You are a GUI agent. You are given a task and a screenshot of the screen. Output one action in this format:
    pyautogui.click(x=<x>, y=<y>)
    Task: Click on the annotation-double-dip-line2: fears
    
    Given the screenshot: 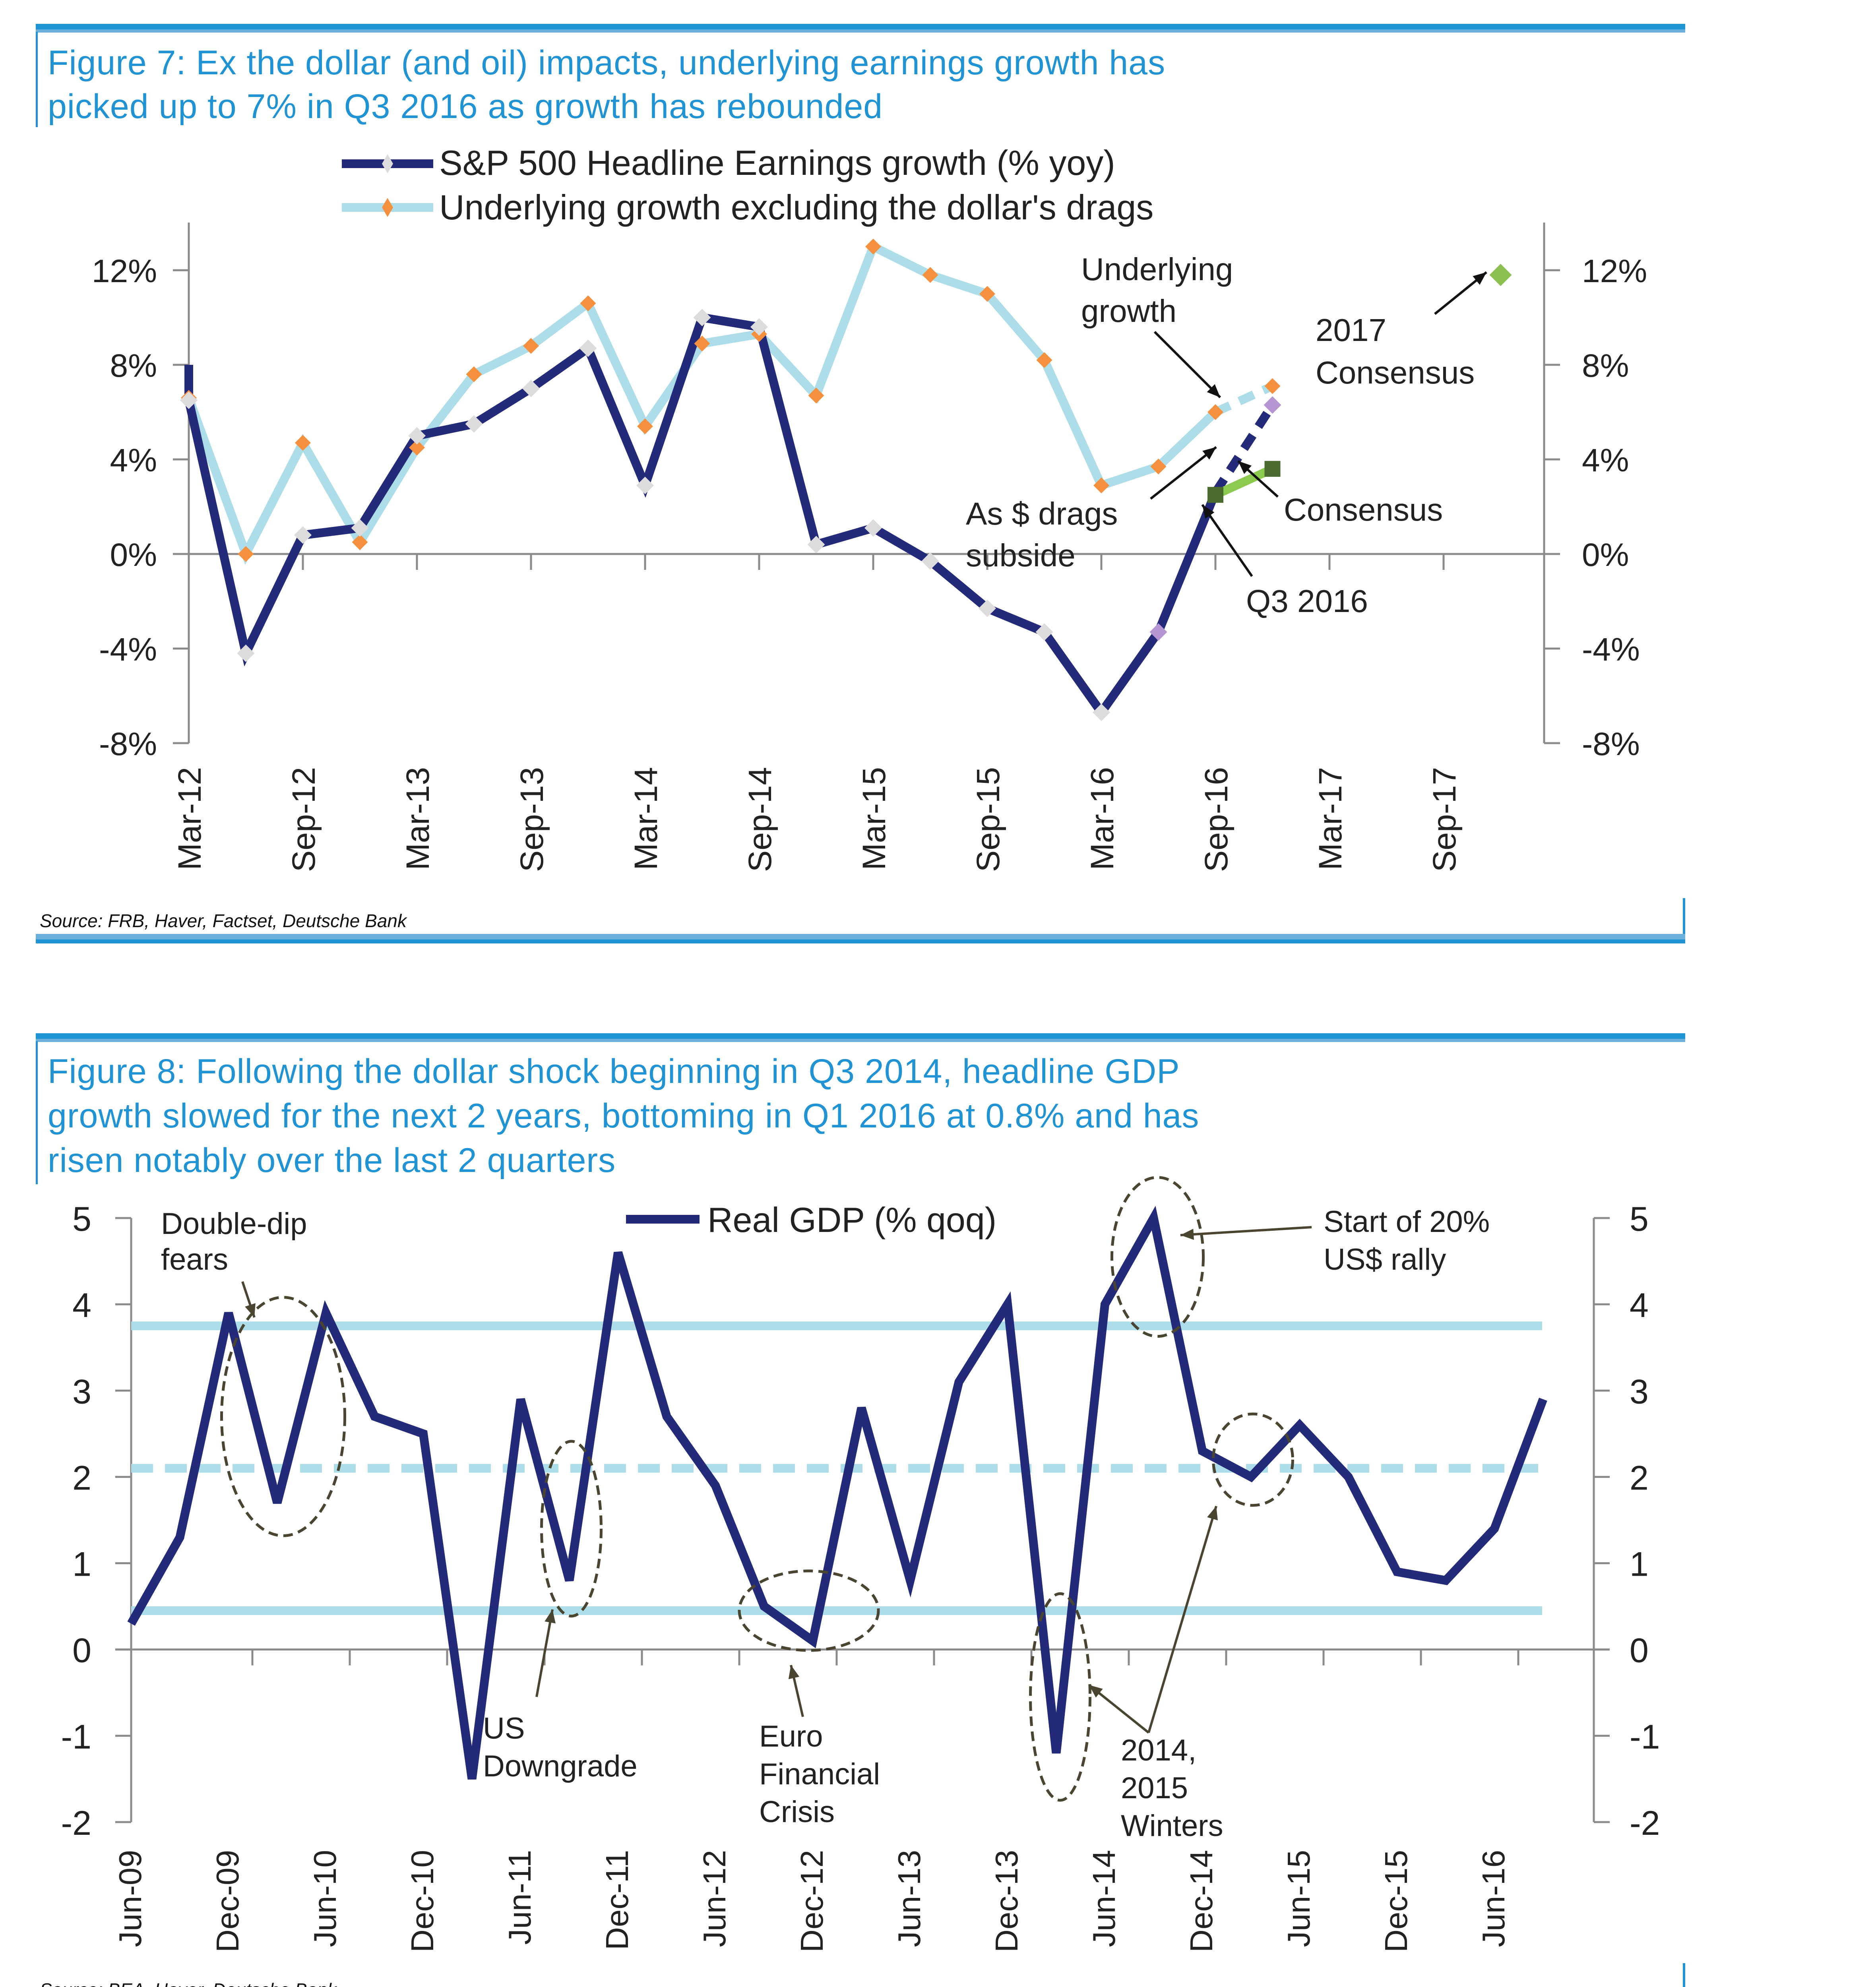 What is the action you would take?
    pyautogui.click(x=194, y=1259)
    